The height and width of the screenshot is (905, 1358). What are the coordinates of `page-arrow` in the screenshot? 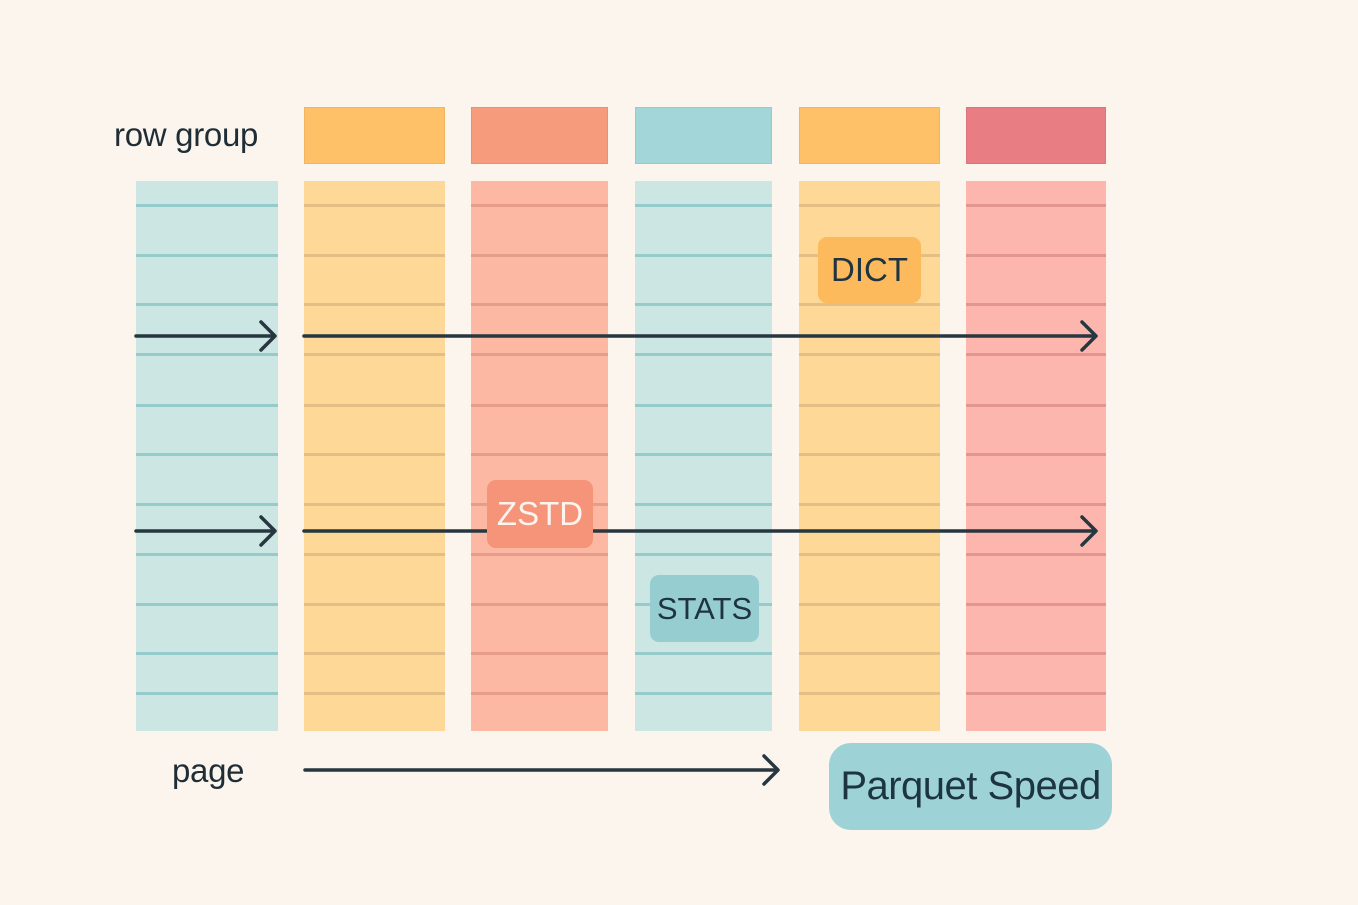 It's located at (541, 770).